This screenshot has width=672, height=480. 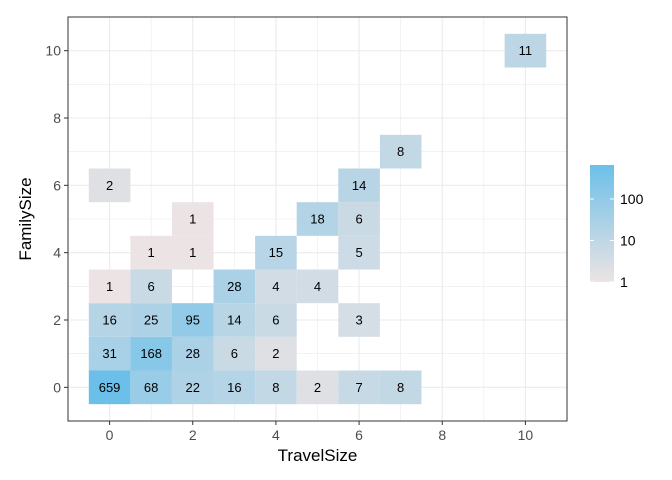 I want to click on y-axis: 0 2 4 6 8 10, so click(x=56, y=219).